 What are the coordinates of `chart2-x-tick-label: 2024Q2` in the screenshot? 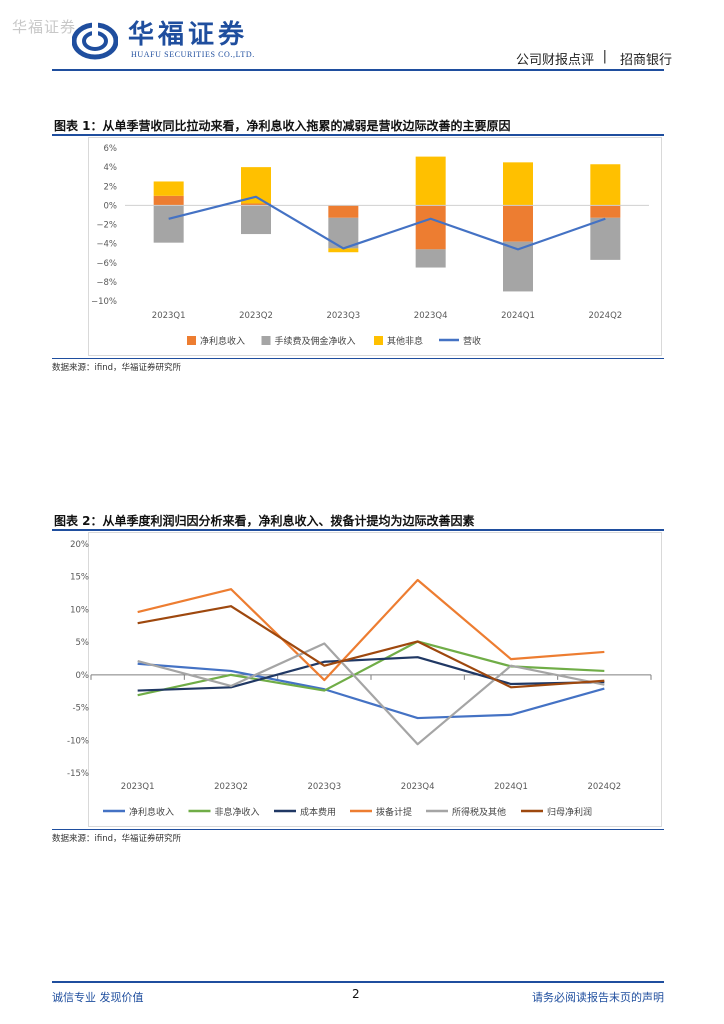 It's located at (604, 787).